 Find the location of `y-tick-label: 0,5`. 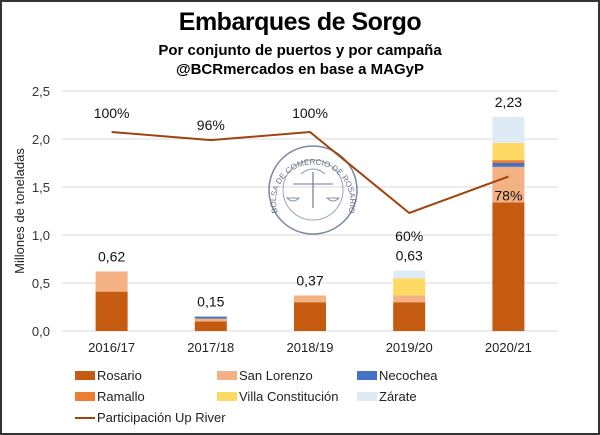

y-tick-label: 0,5 is located at coordinates (41, 283).